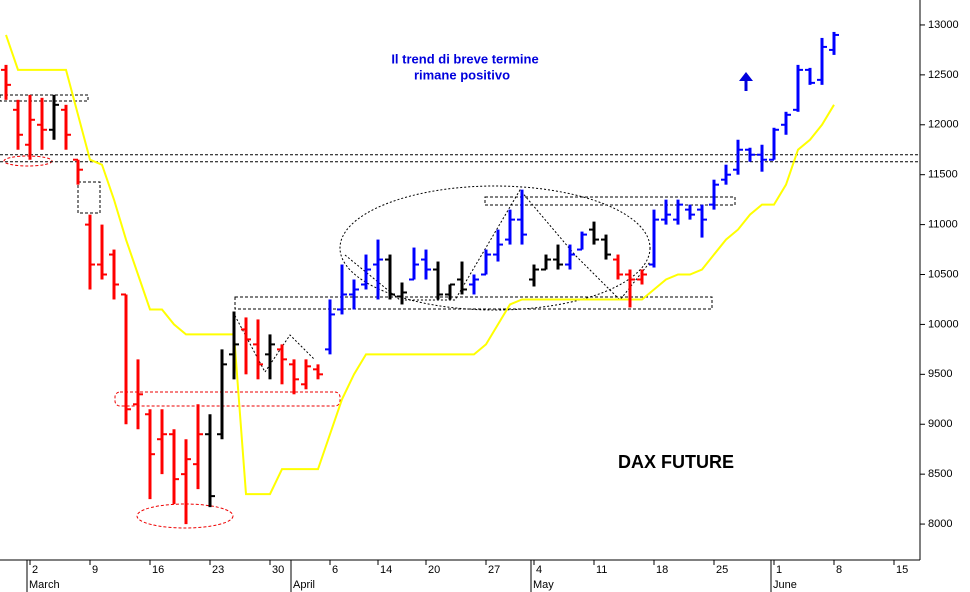  Describe the element at coordinates (943, 25) in the screenshot. I see `y-tick-label: 13000` at that location.